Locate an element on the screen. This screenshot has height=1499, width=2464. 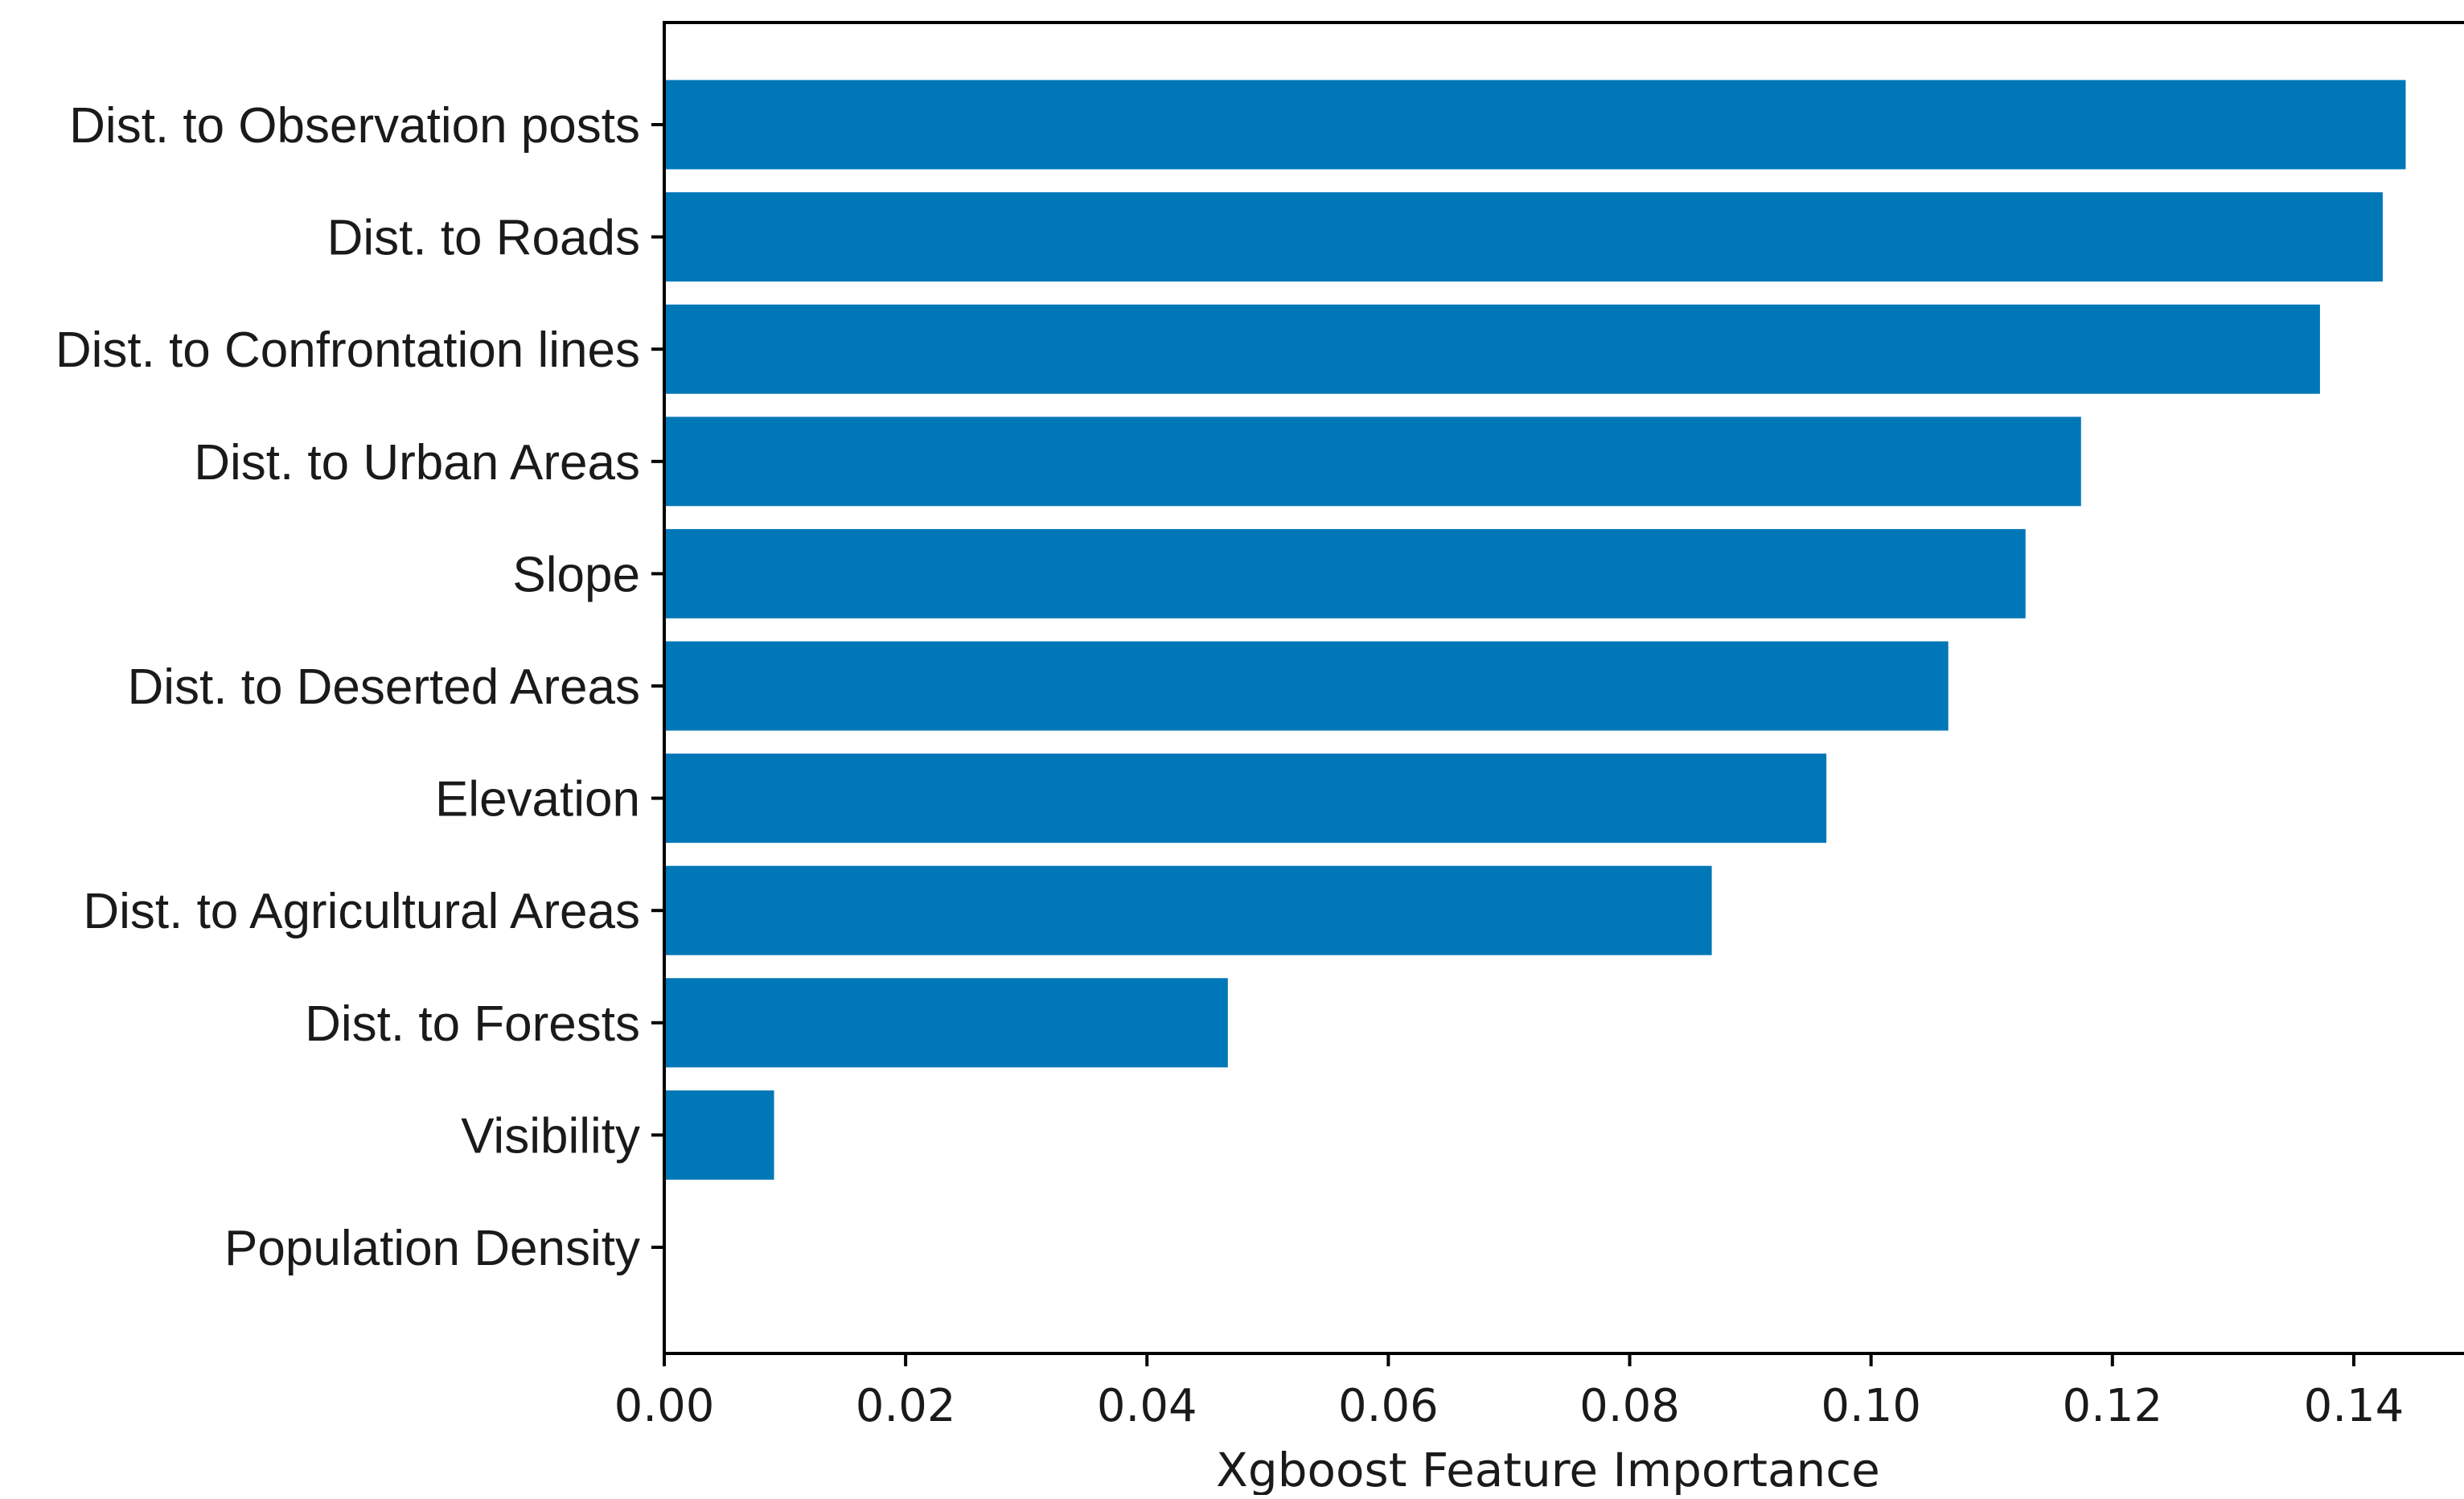
x-tick-label: 0.06 is located at coordinates (1388, 1406).